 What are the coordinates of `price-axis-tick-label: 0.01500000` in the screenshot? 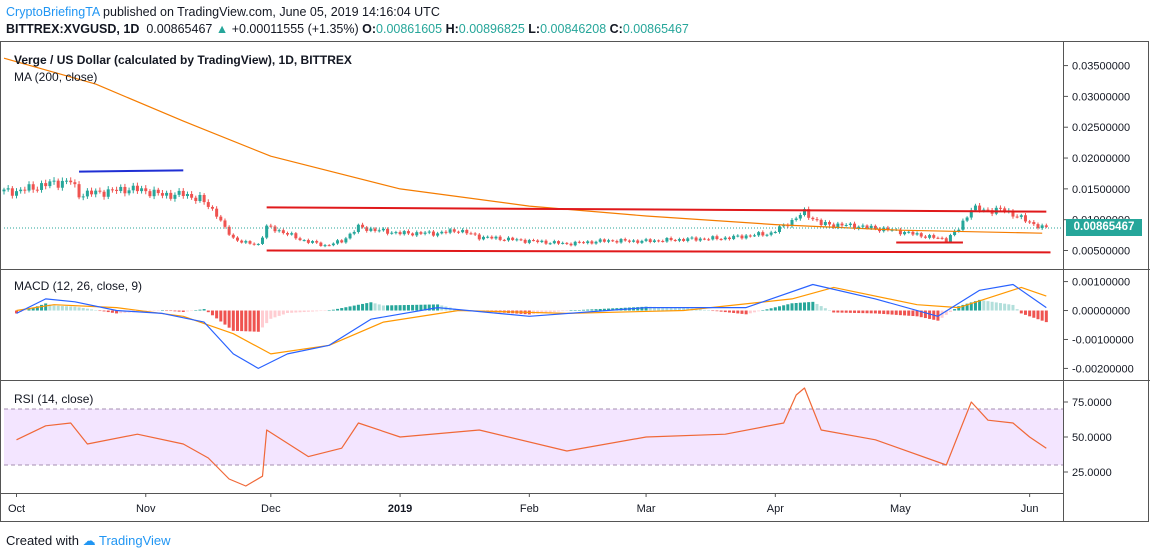 It's located at (1101, 190).